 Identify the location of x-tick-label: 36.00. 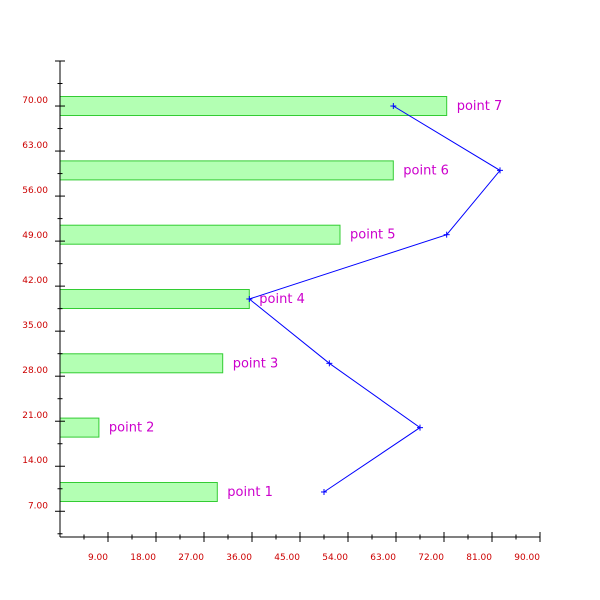
(239, 558).